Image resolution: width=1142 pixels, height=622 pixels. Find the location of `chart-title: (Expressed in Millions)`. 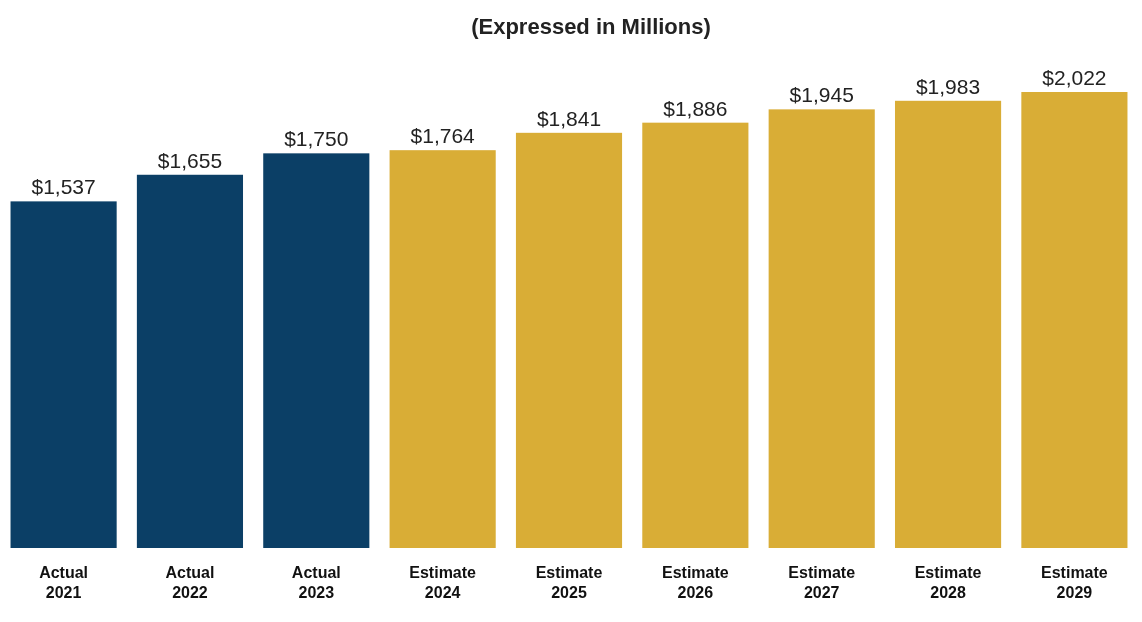

chart-title: (Expressed in Millions) is located at coordinates (591, 26).